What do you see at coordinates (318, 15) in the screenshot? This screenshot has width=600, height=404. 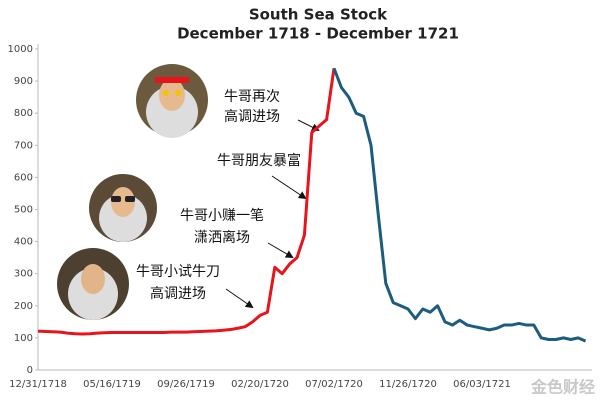 I see `chart-title: South Sea Stock` at bounding box center [318, 15].